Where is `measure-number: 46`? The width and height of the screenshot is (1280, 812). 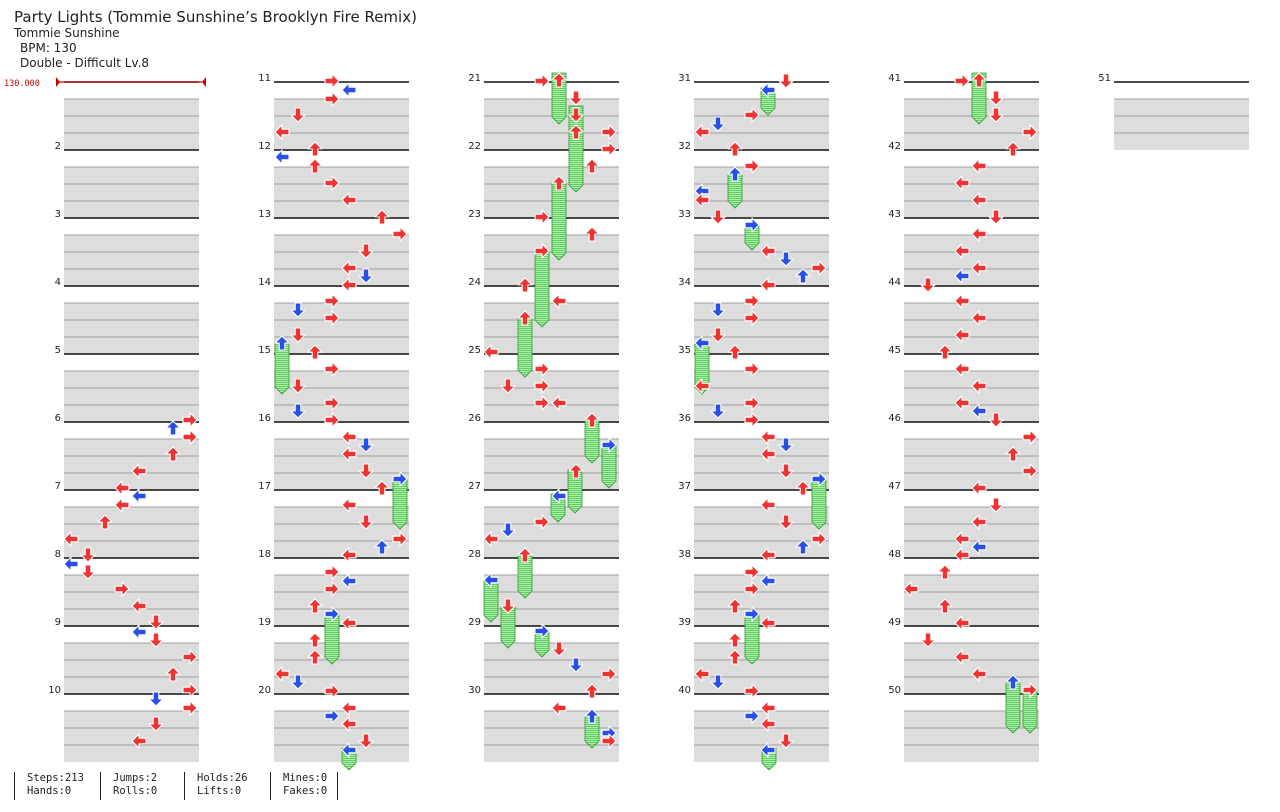
measure-number: 46 is located at coordinates (894, 418).